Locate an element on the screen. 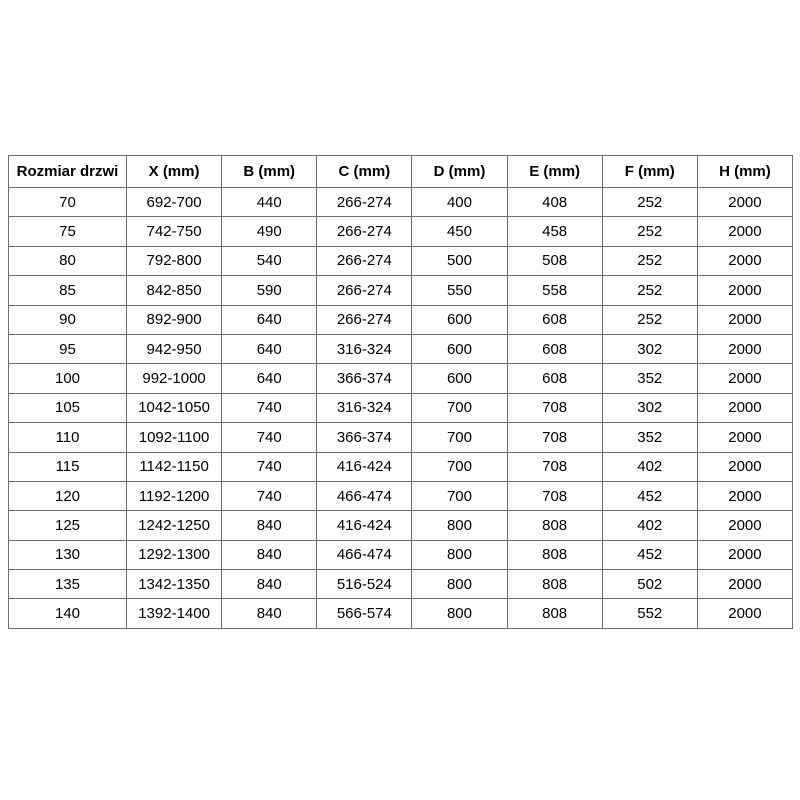 The width and height of the screenshot is (800, 800). table-row: 120 1192-1200 740 466-474 700 708 452 2000 is located at coordinates (401, 496).